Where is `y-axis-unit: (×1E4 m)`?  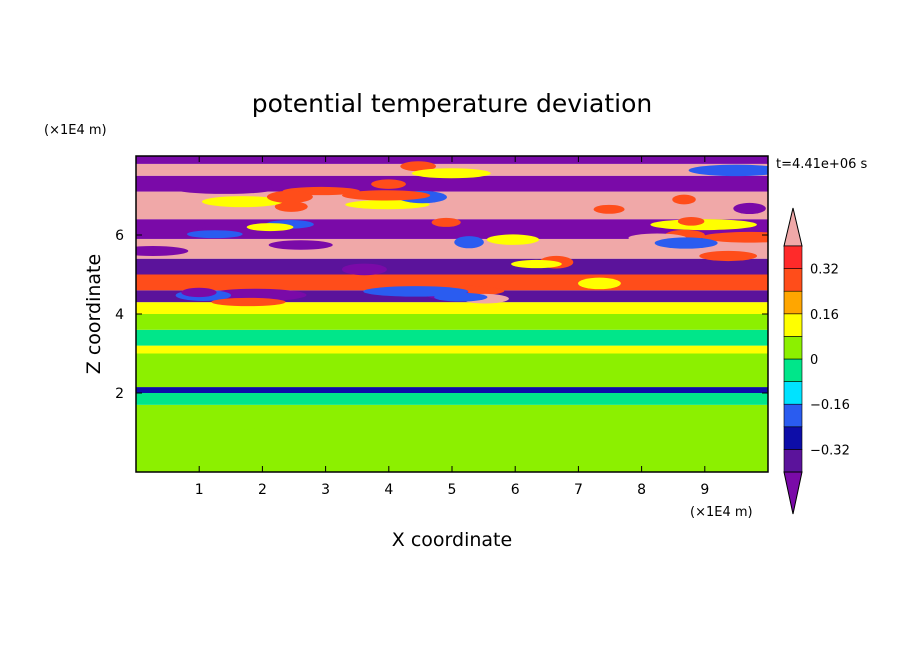 y-axis-unit: (×1E4 m) is located at coordinates (75, 130).